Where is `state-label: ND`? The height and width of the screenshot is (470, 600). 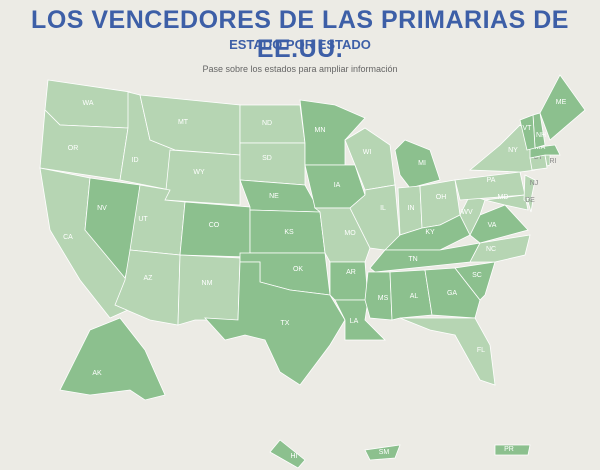
state-label: ND is located at coordinates (267, 123).